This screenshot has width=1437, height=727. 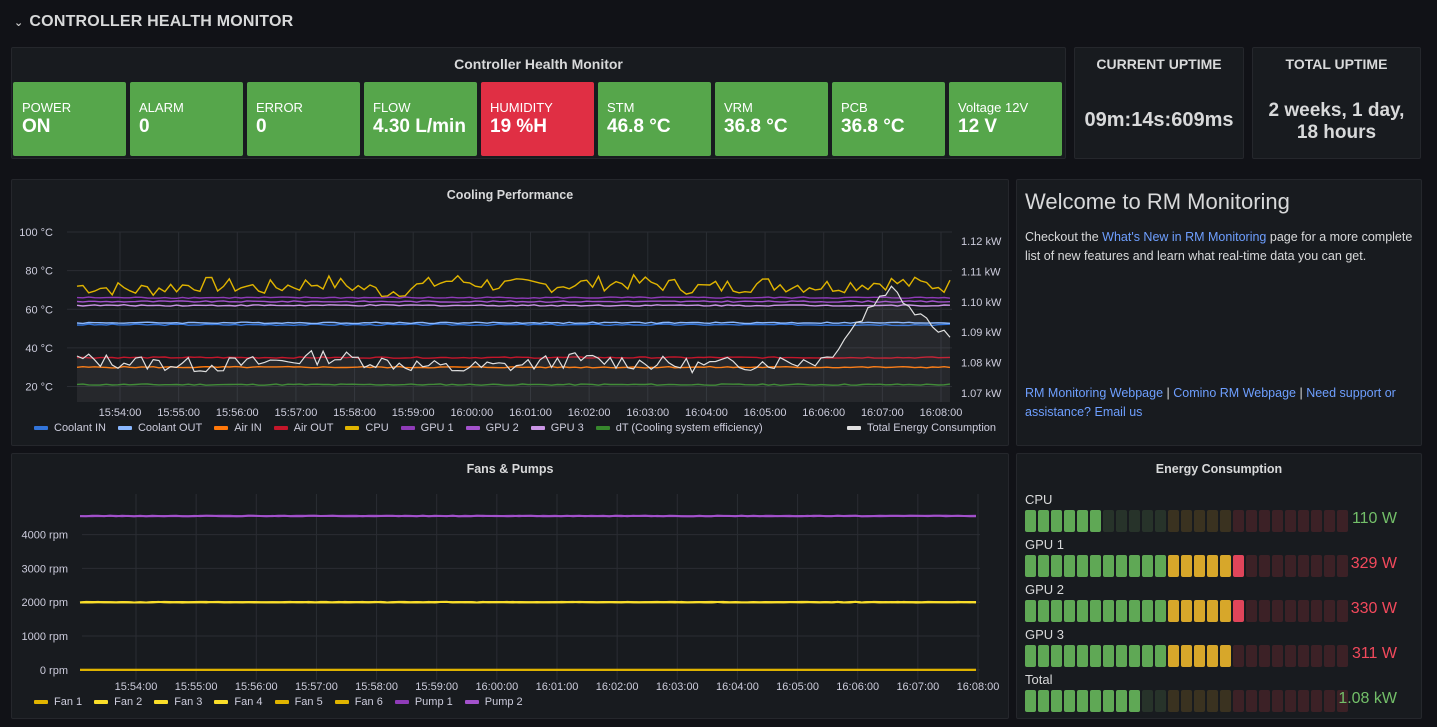 What do you see at coordinates (510, 195) in the screenshot?
I see `panel-title: Cooling Performance` at bounding box center [510, 195].